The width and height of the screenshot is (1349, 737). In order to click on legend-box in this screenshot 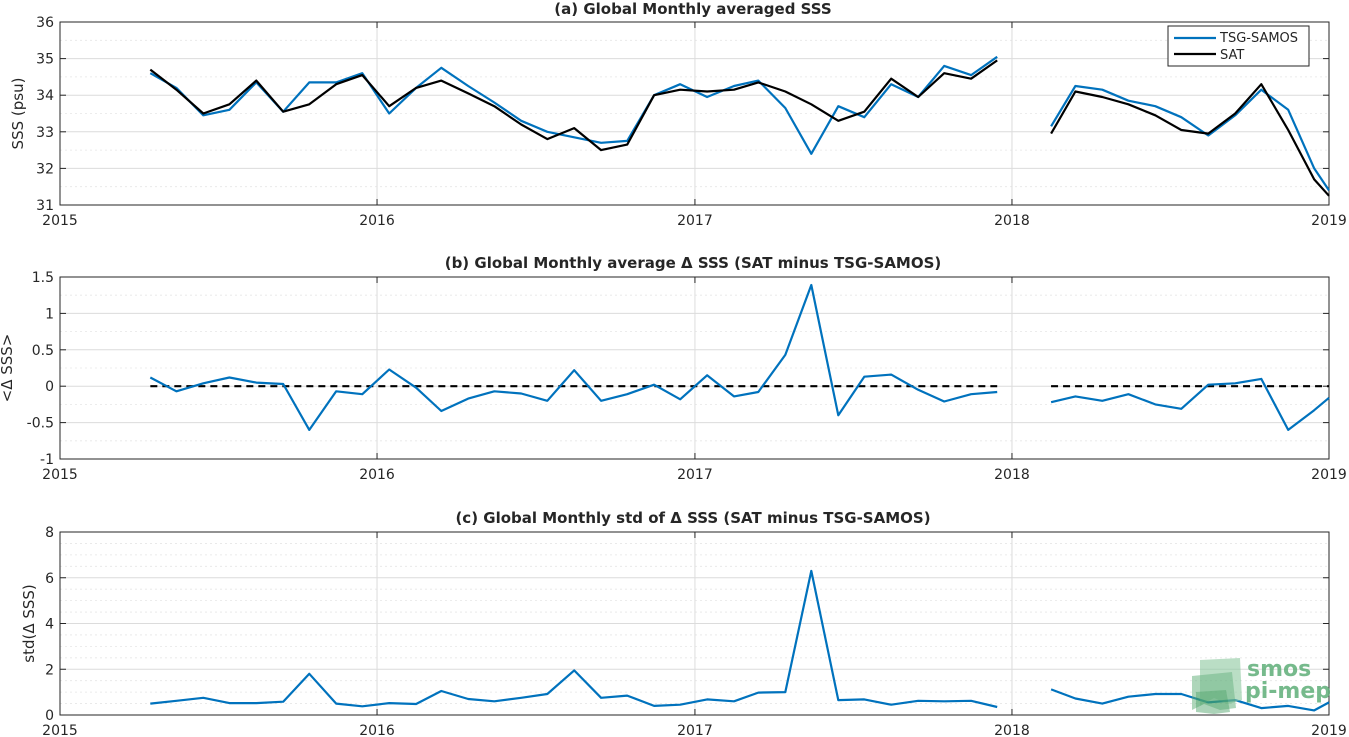, I will do `click(1238, 46)`.